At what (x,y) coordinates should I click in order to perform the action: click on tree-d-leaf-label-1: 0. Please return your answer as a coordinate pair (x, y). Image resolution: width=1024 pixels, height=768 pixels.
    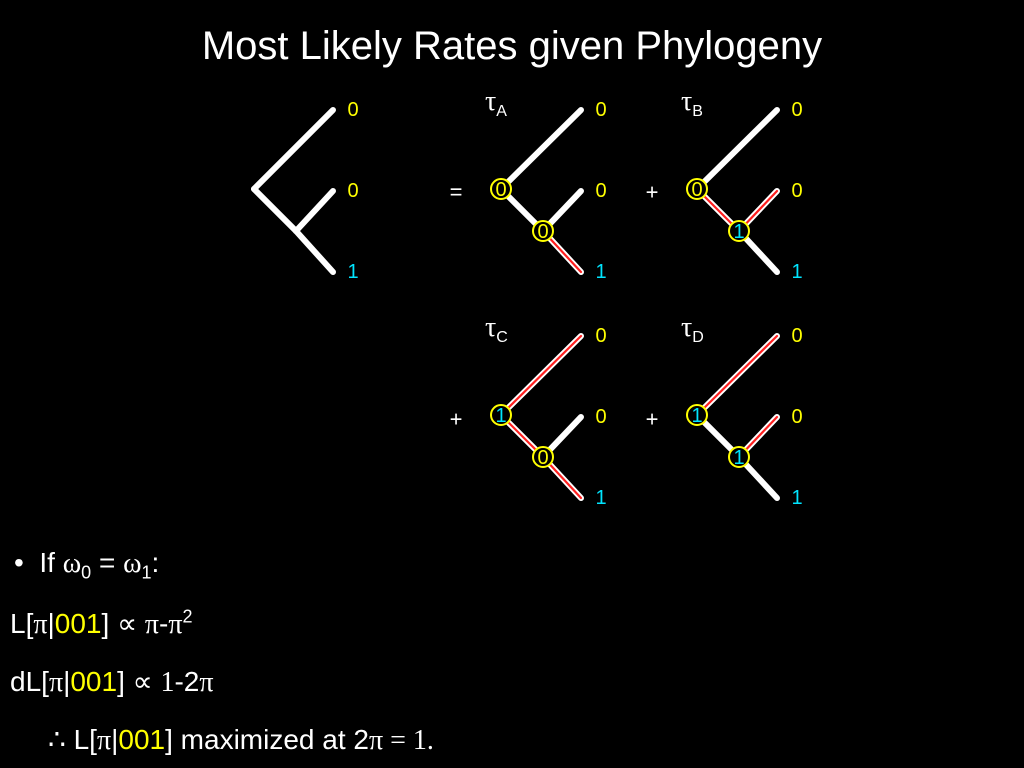
    Looking at the image, I should click on (796, 417).